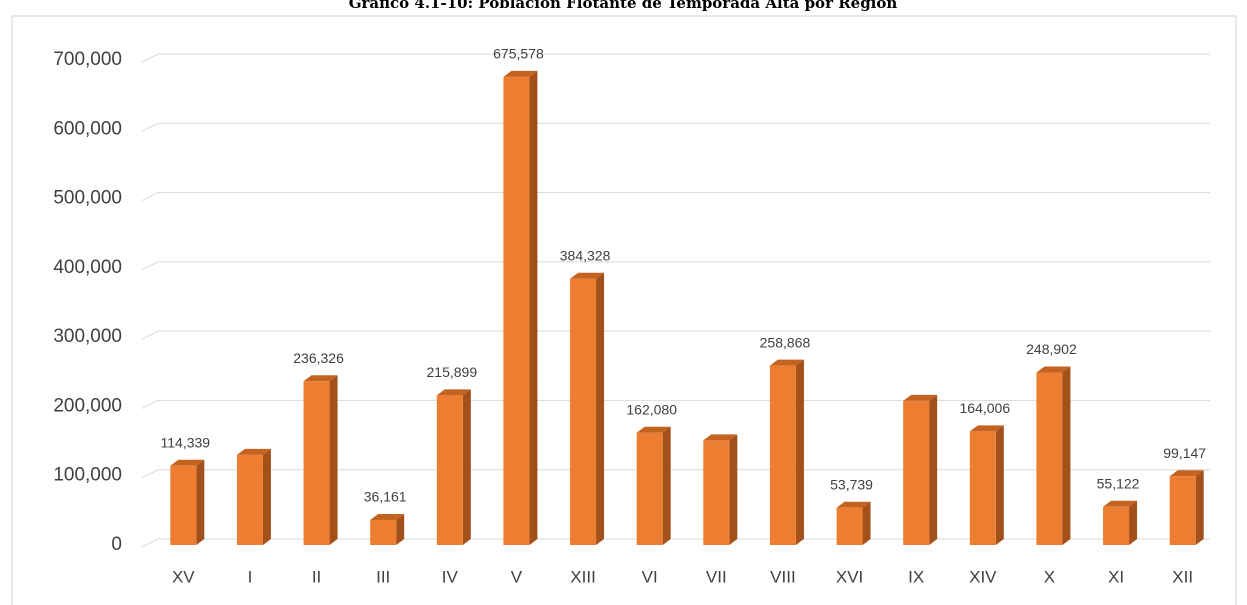  What do you see at coordinates (1051, 349) in the screenshot?
I see `value-label: 248,902` at bounding box center [1051, 349].